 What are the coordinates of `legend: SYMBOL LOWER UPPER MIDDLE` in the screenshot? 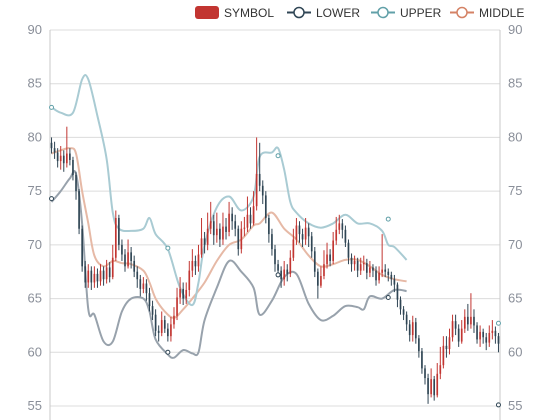 It's located at (359, 13).